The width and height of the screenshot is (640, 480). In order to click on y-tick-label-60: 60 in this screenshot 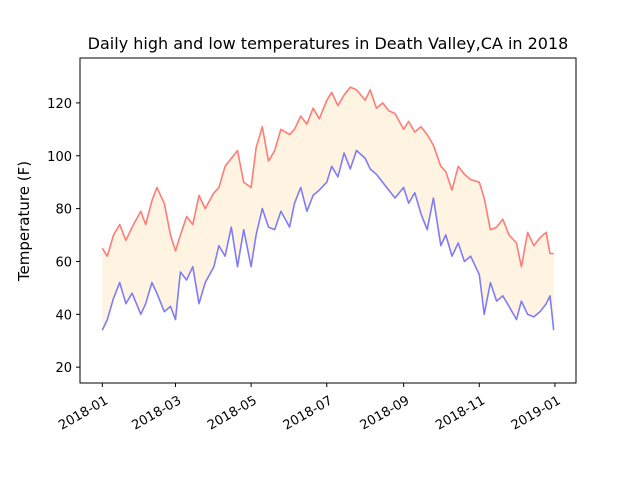, I will do `click(63, 262)`.